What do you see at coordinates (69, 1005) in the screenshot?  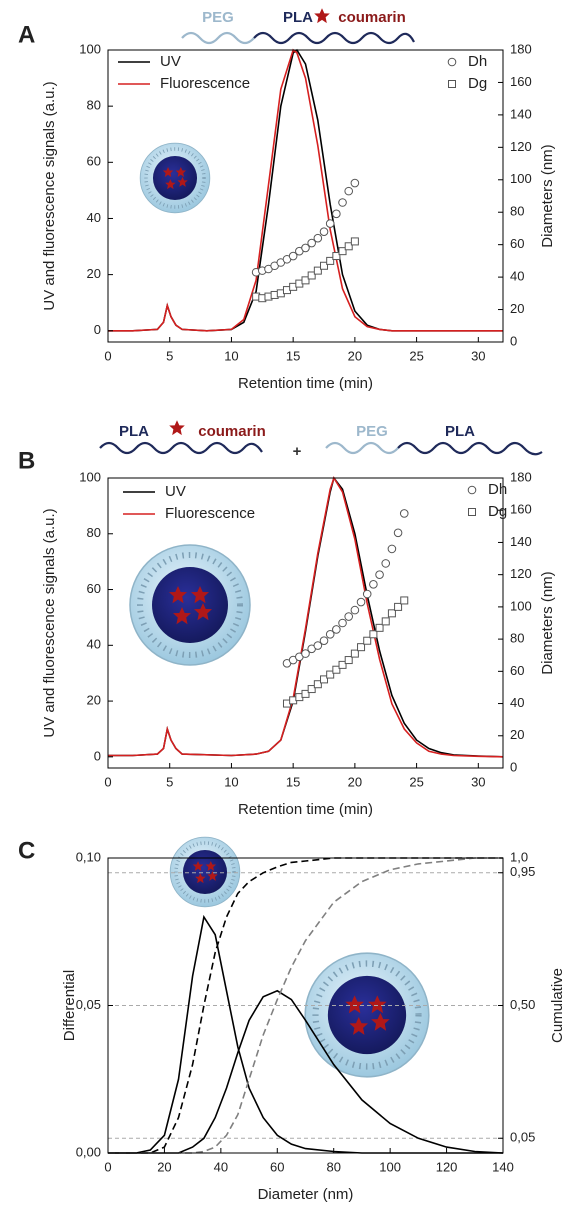 I see `y-axis-title: Differential` at bounding box center [69, 1005].